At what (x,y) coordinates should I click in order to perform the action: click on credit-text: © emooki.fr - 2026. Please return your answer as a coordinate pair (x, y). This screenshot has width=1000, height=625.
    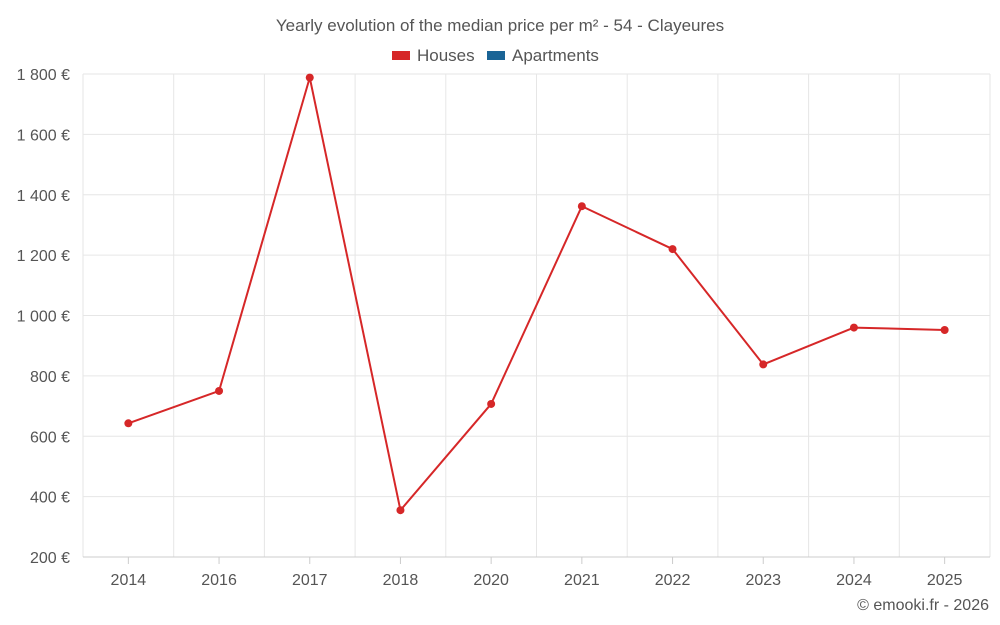
    Looking at the image, I should click on (923, 605).